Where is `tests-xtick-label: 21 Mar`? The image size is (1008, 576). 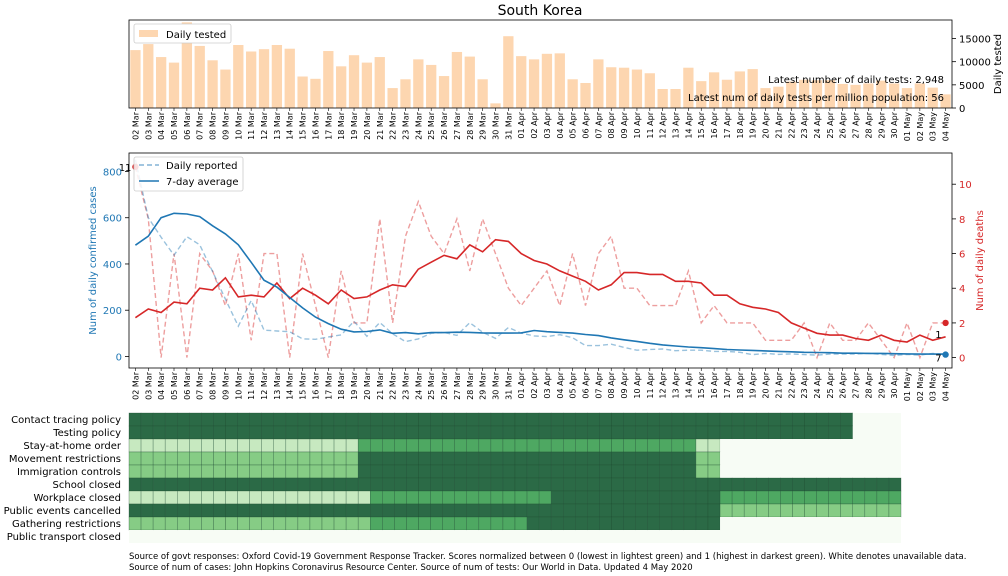
tests-xtick-label: 21 Mar is located at coordinates (380, 125).